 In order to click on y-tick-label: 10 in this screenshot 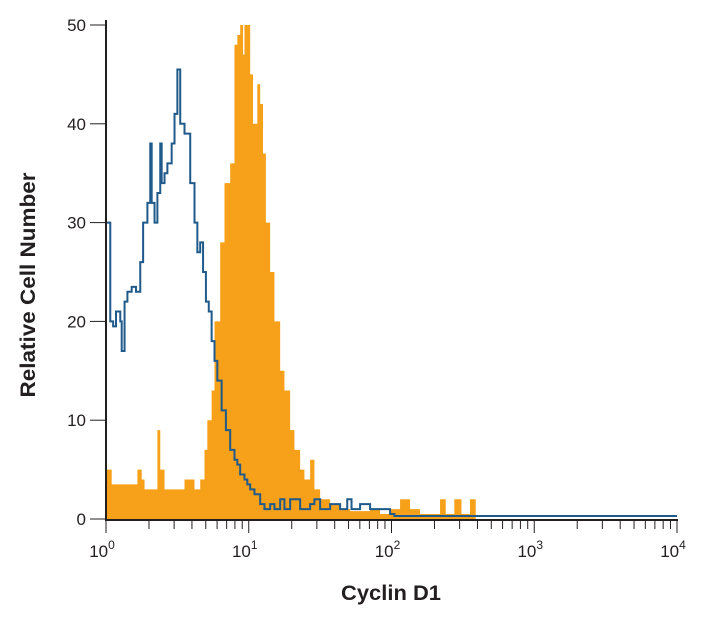, I will do `click(76, 420)`.